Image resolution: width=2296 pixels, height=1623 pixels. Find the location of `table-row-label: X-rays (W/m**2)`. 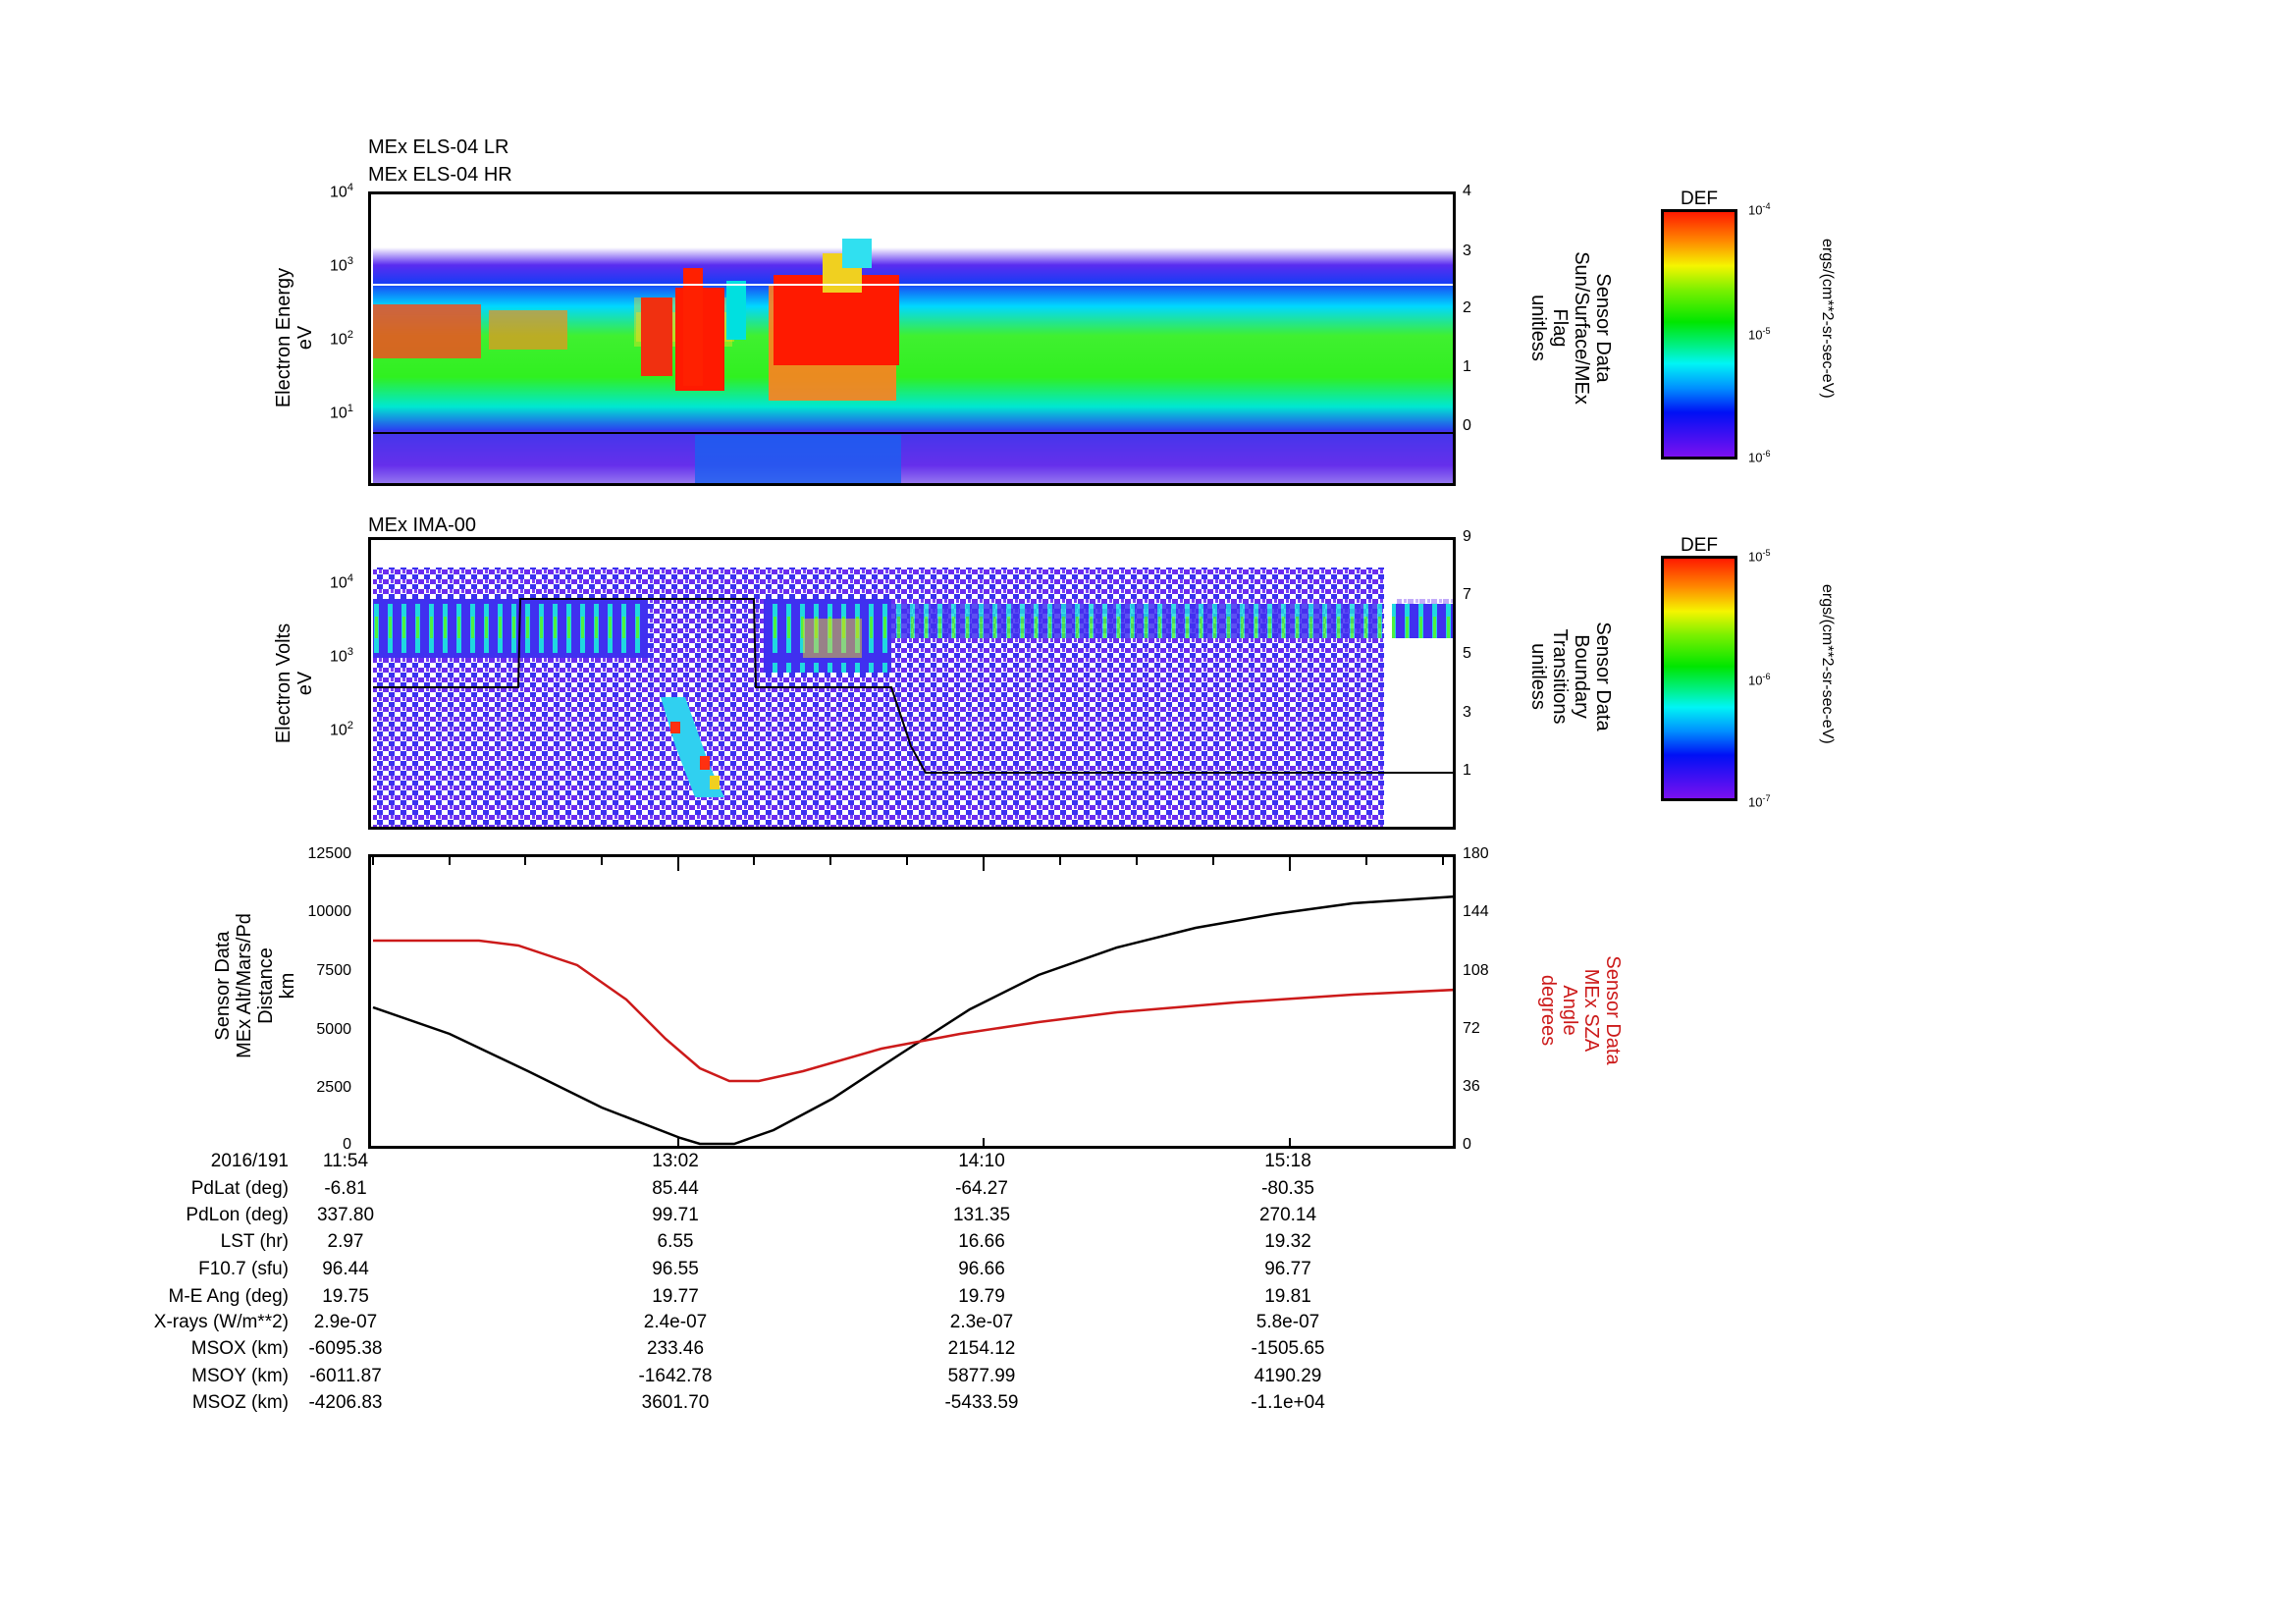

table-row-label: X-rays (W/m**2) is located at coordinates (221, 1322).